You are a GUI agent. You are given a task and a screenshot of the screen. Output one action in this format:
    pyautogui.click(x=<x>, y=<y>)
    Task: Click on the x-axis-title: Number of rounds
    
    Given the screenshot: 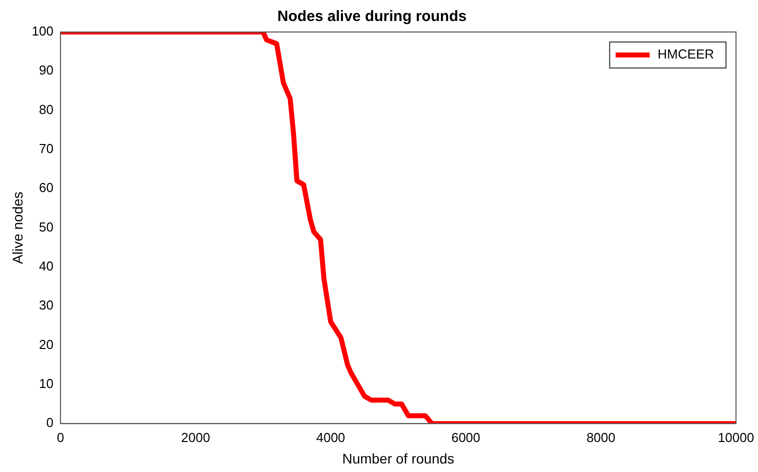 What is the action you would take?
    pyautogui.click(x=398, y=458)
    